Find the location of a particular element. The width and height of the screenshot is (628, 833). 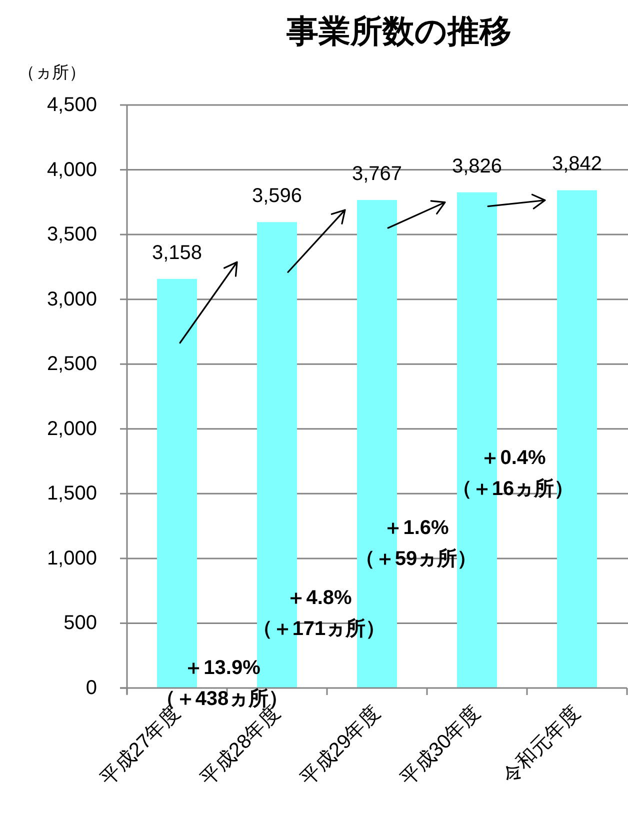

data-label: 3,842 is located at coordinates (577, 164).